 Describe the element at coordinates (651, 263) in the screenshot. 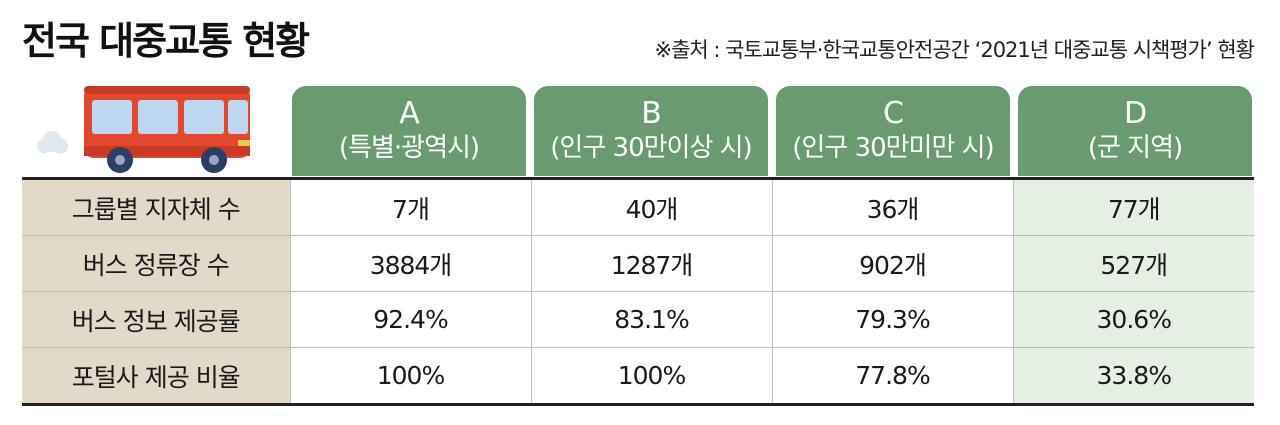

I see `table-cell: 1287개` at that location.